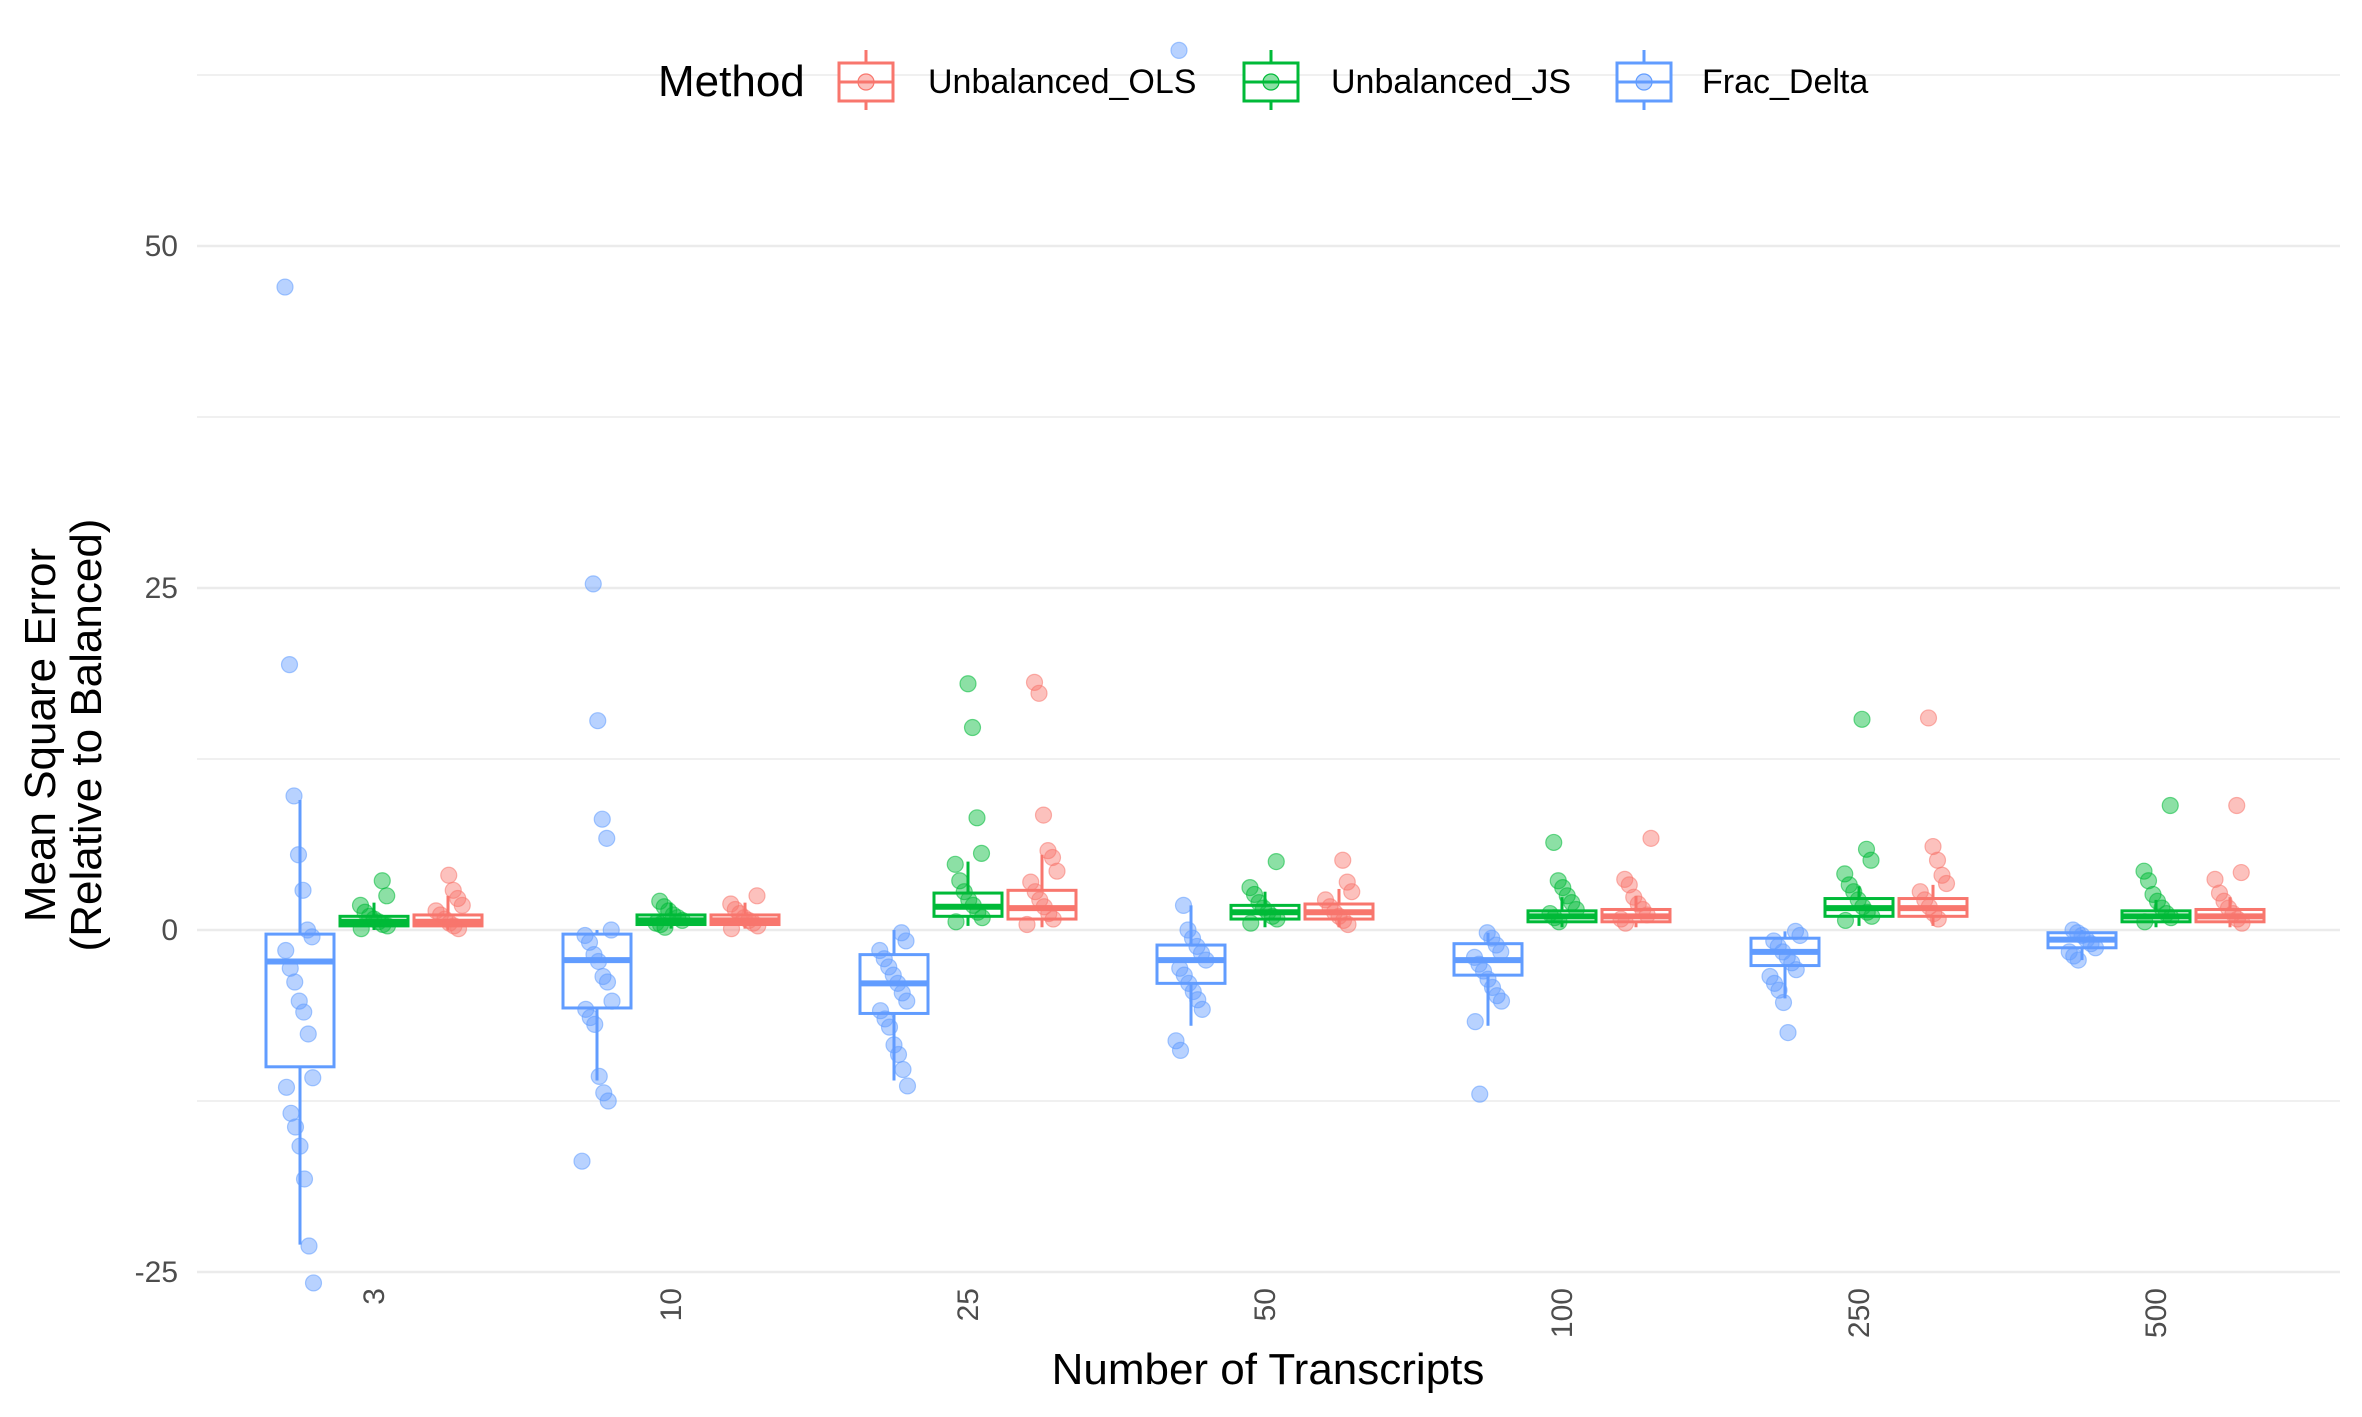 This screenshot has width=2362, height=1417. What do you see at coordinates (161, 588) in the screenshot?
I see `y-tick-label: 25` at bounding box center [161, 588].